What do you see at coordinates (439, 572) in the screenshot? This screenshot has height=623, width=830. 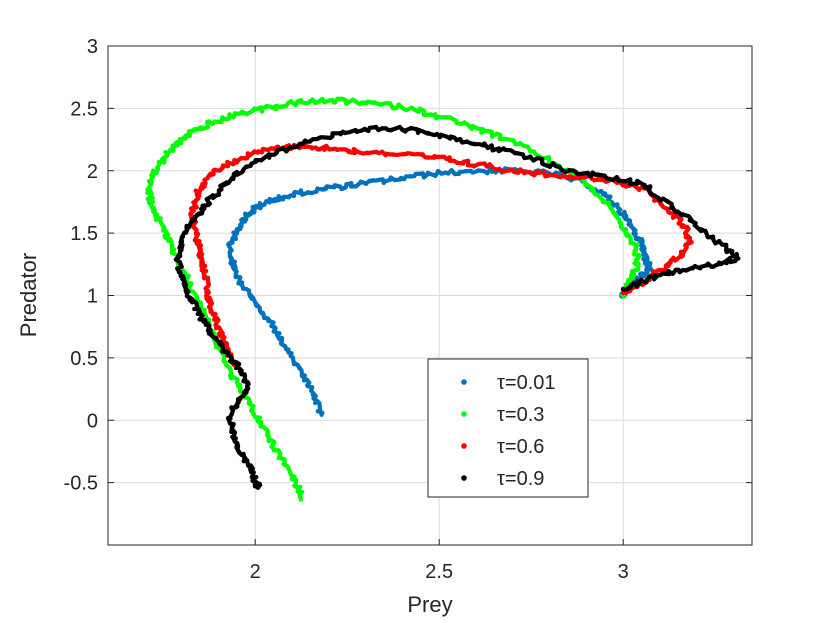 I see `x-tick-label: 2.5` at bounding box center [439, 572].